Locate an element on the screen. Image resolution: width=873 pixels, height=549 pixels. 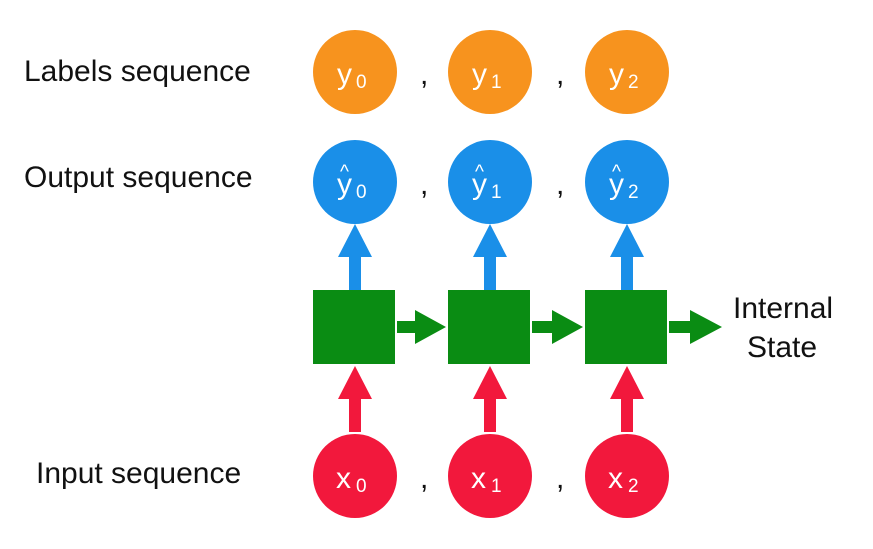
input-sequence: x 0 , x 1 , x 2 is located at coordinates (491, 476).